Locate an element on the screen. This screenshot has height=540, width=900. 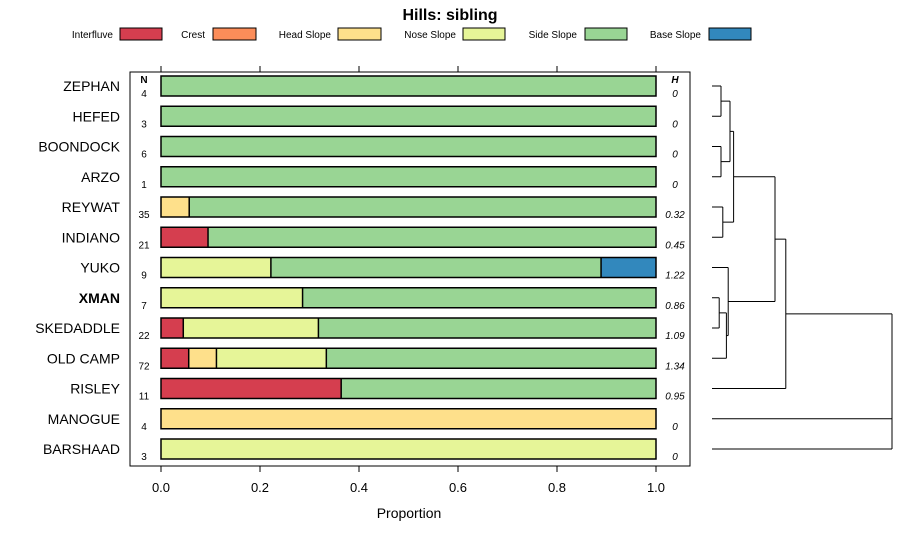
h-column-header: H is located at coordinates (675, 80).